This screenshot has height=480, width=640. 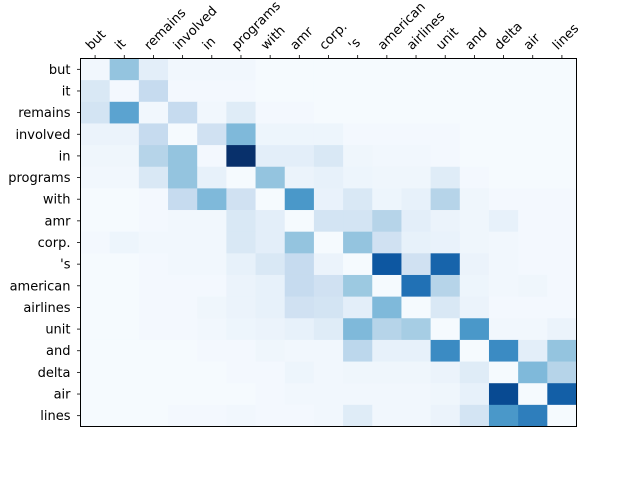 What do you see at coordinates (44, 113) in the screenshot?
I see `y-tick-label: remains` at bounding box center [44, 113].